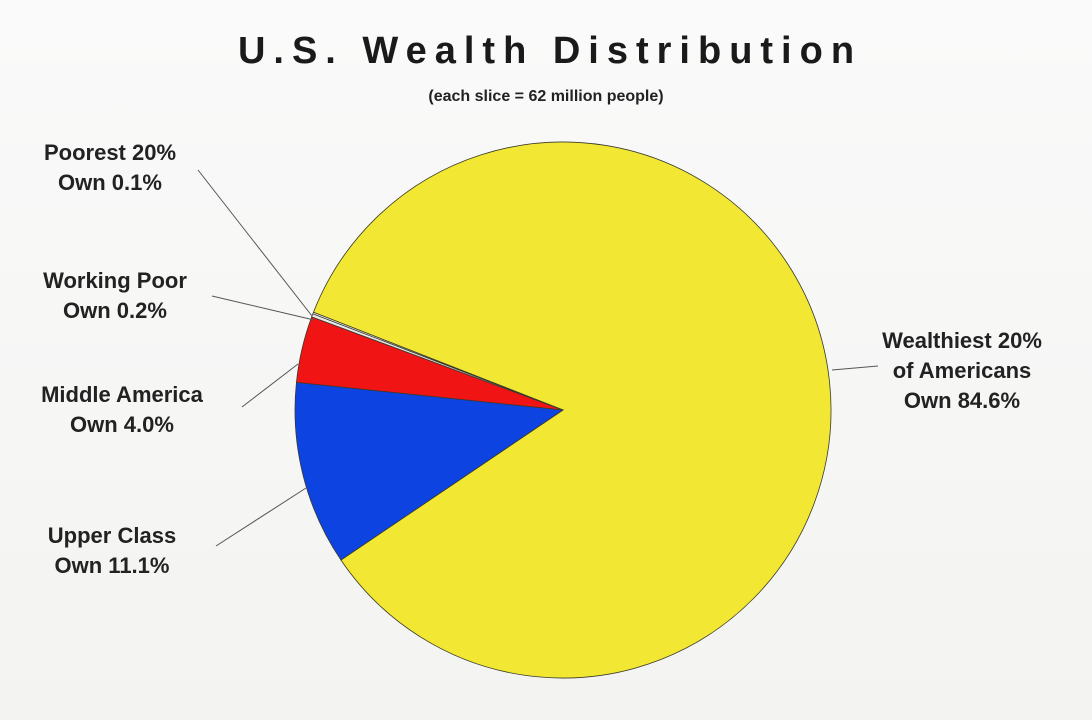 The width and height of the screenshot is (1092, 720). Describe the element at coordinates (112, 535) in the screenshot. I see `slice-label-2-line-1: Upper Class` at that location.